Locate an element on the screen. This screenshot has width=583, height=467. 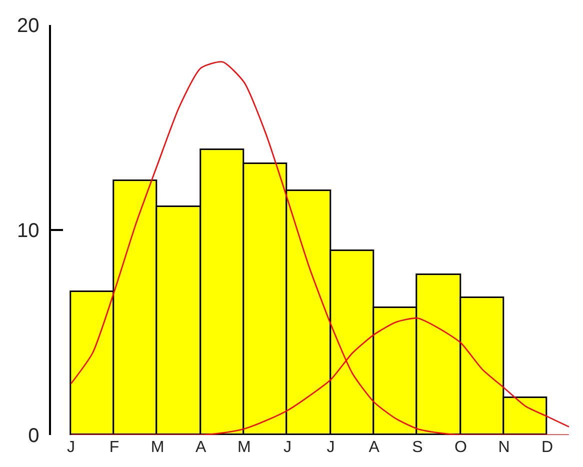
x-tick-label: O is located at coordinates (460, 447).